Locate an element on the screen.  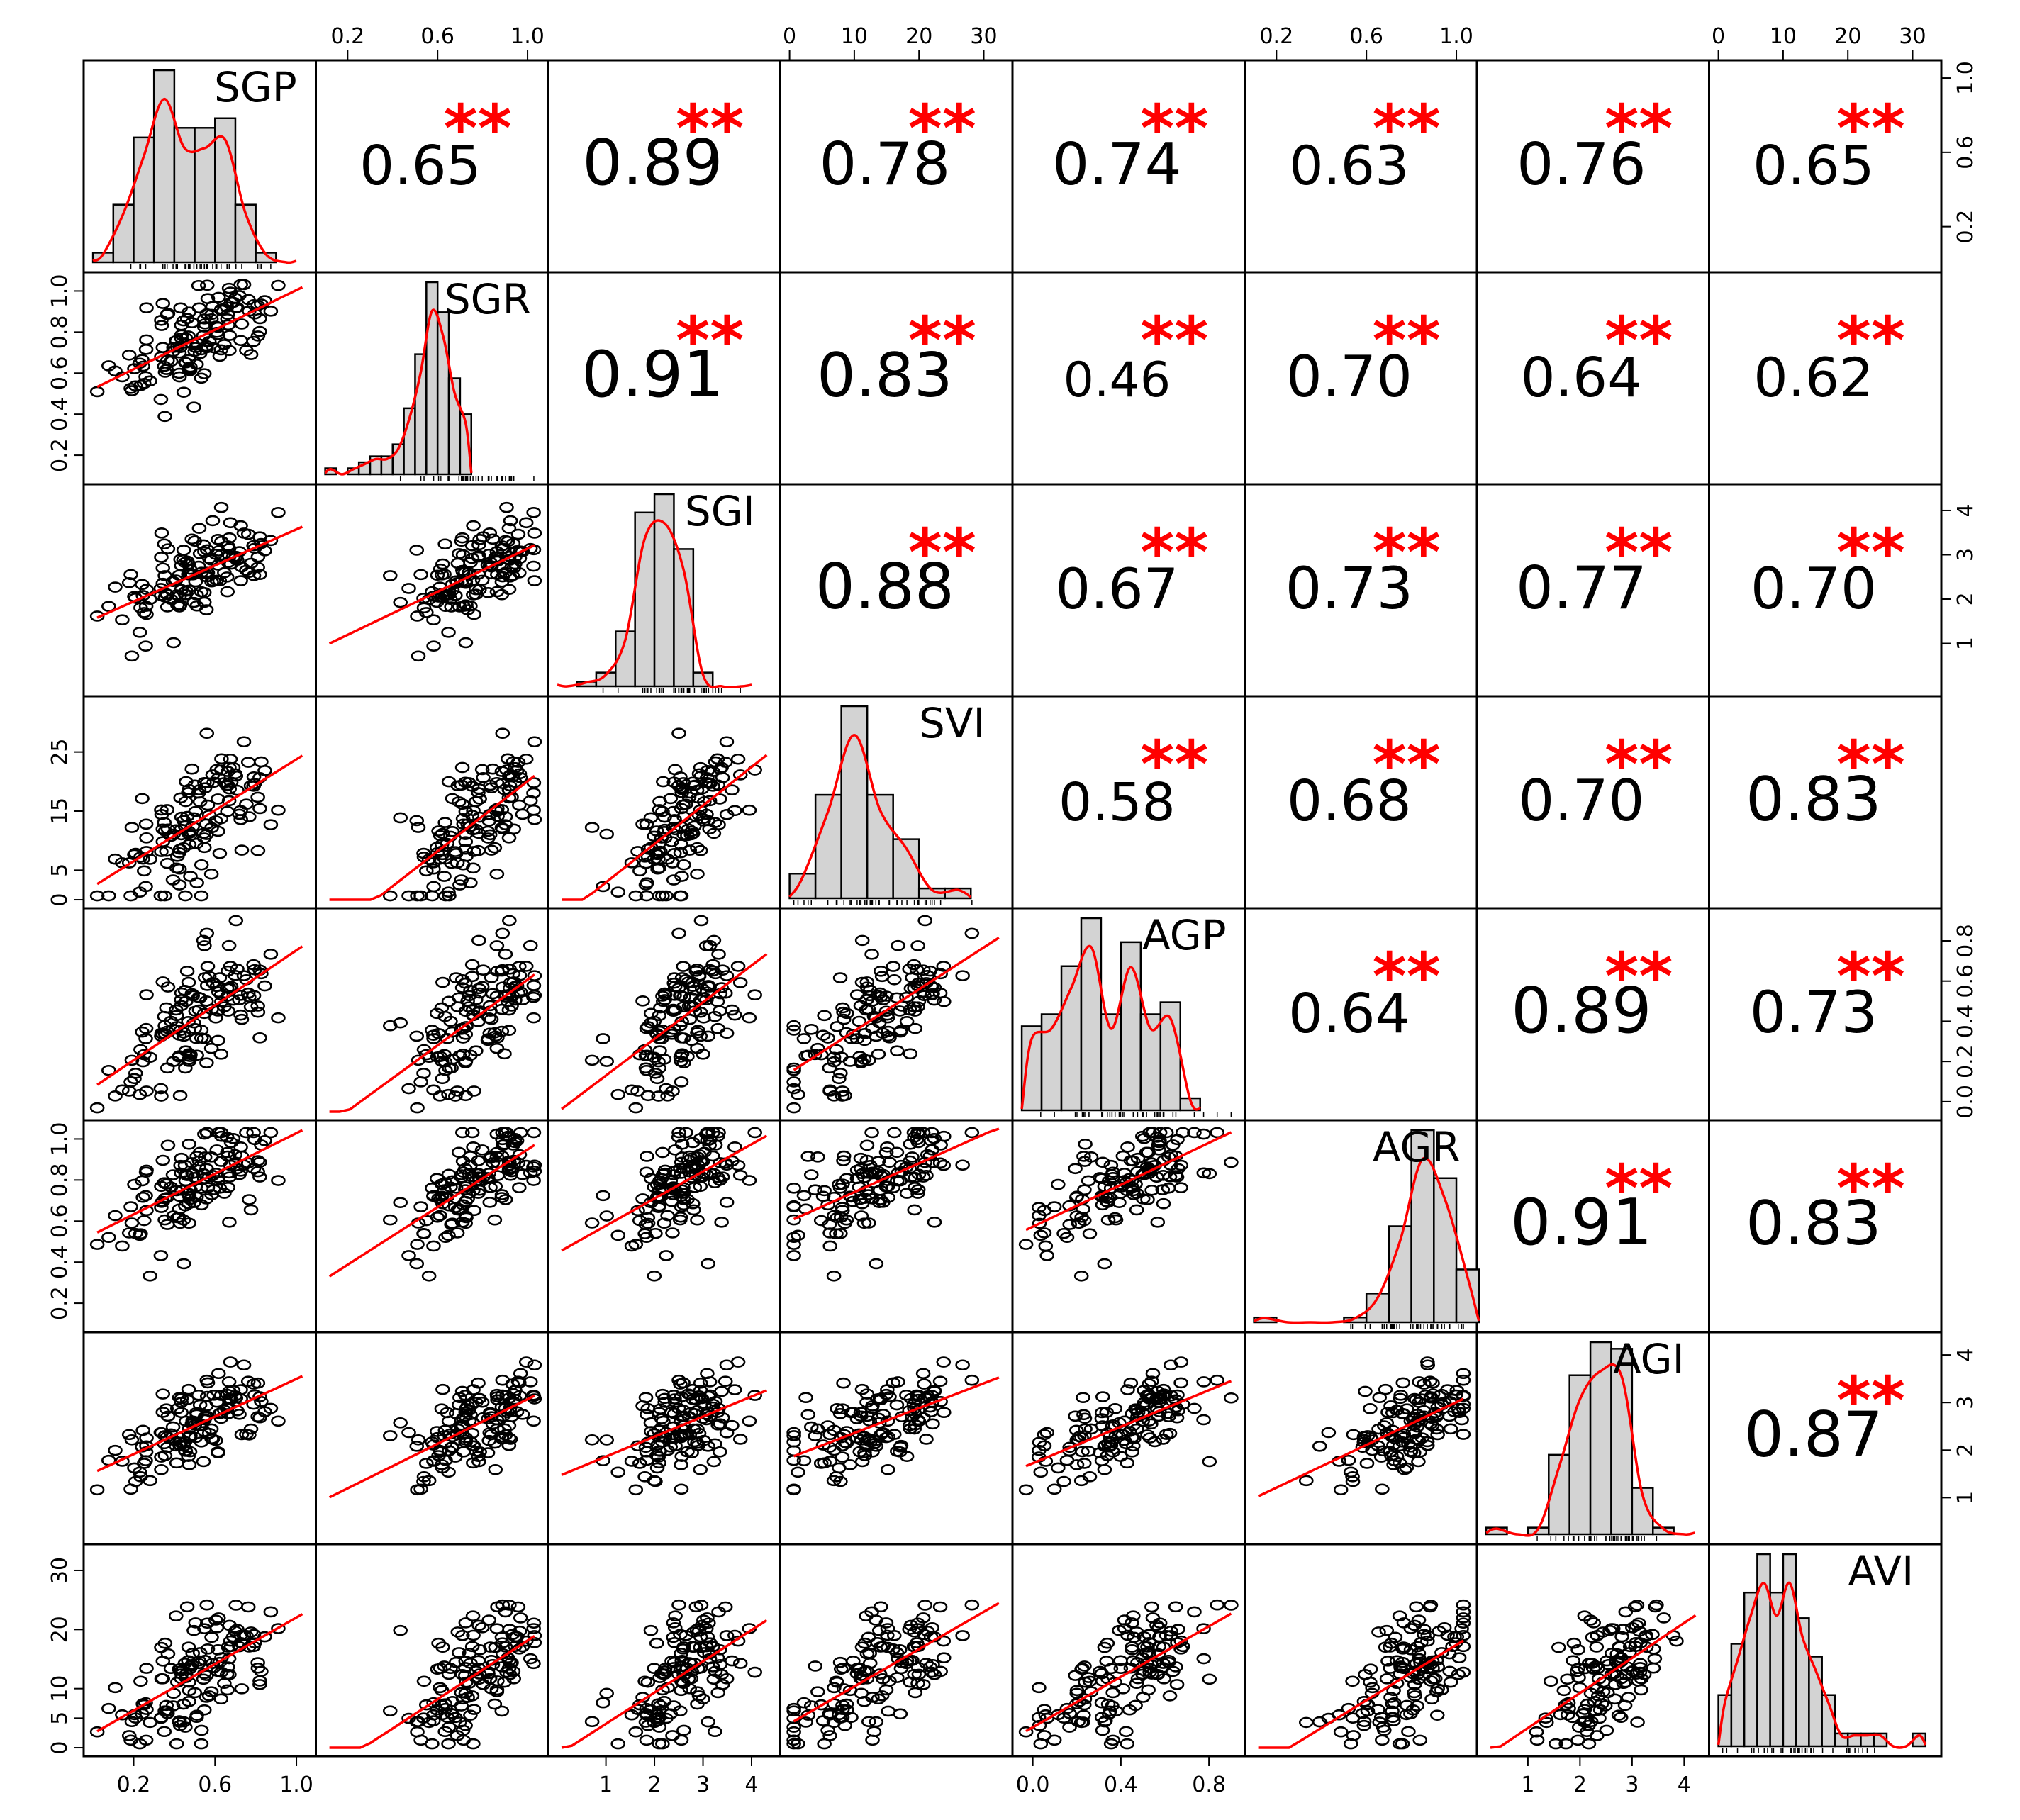
smoother-line is located at coordinates (431, 1211).